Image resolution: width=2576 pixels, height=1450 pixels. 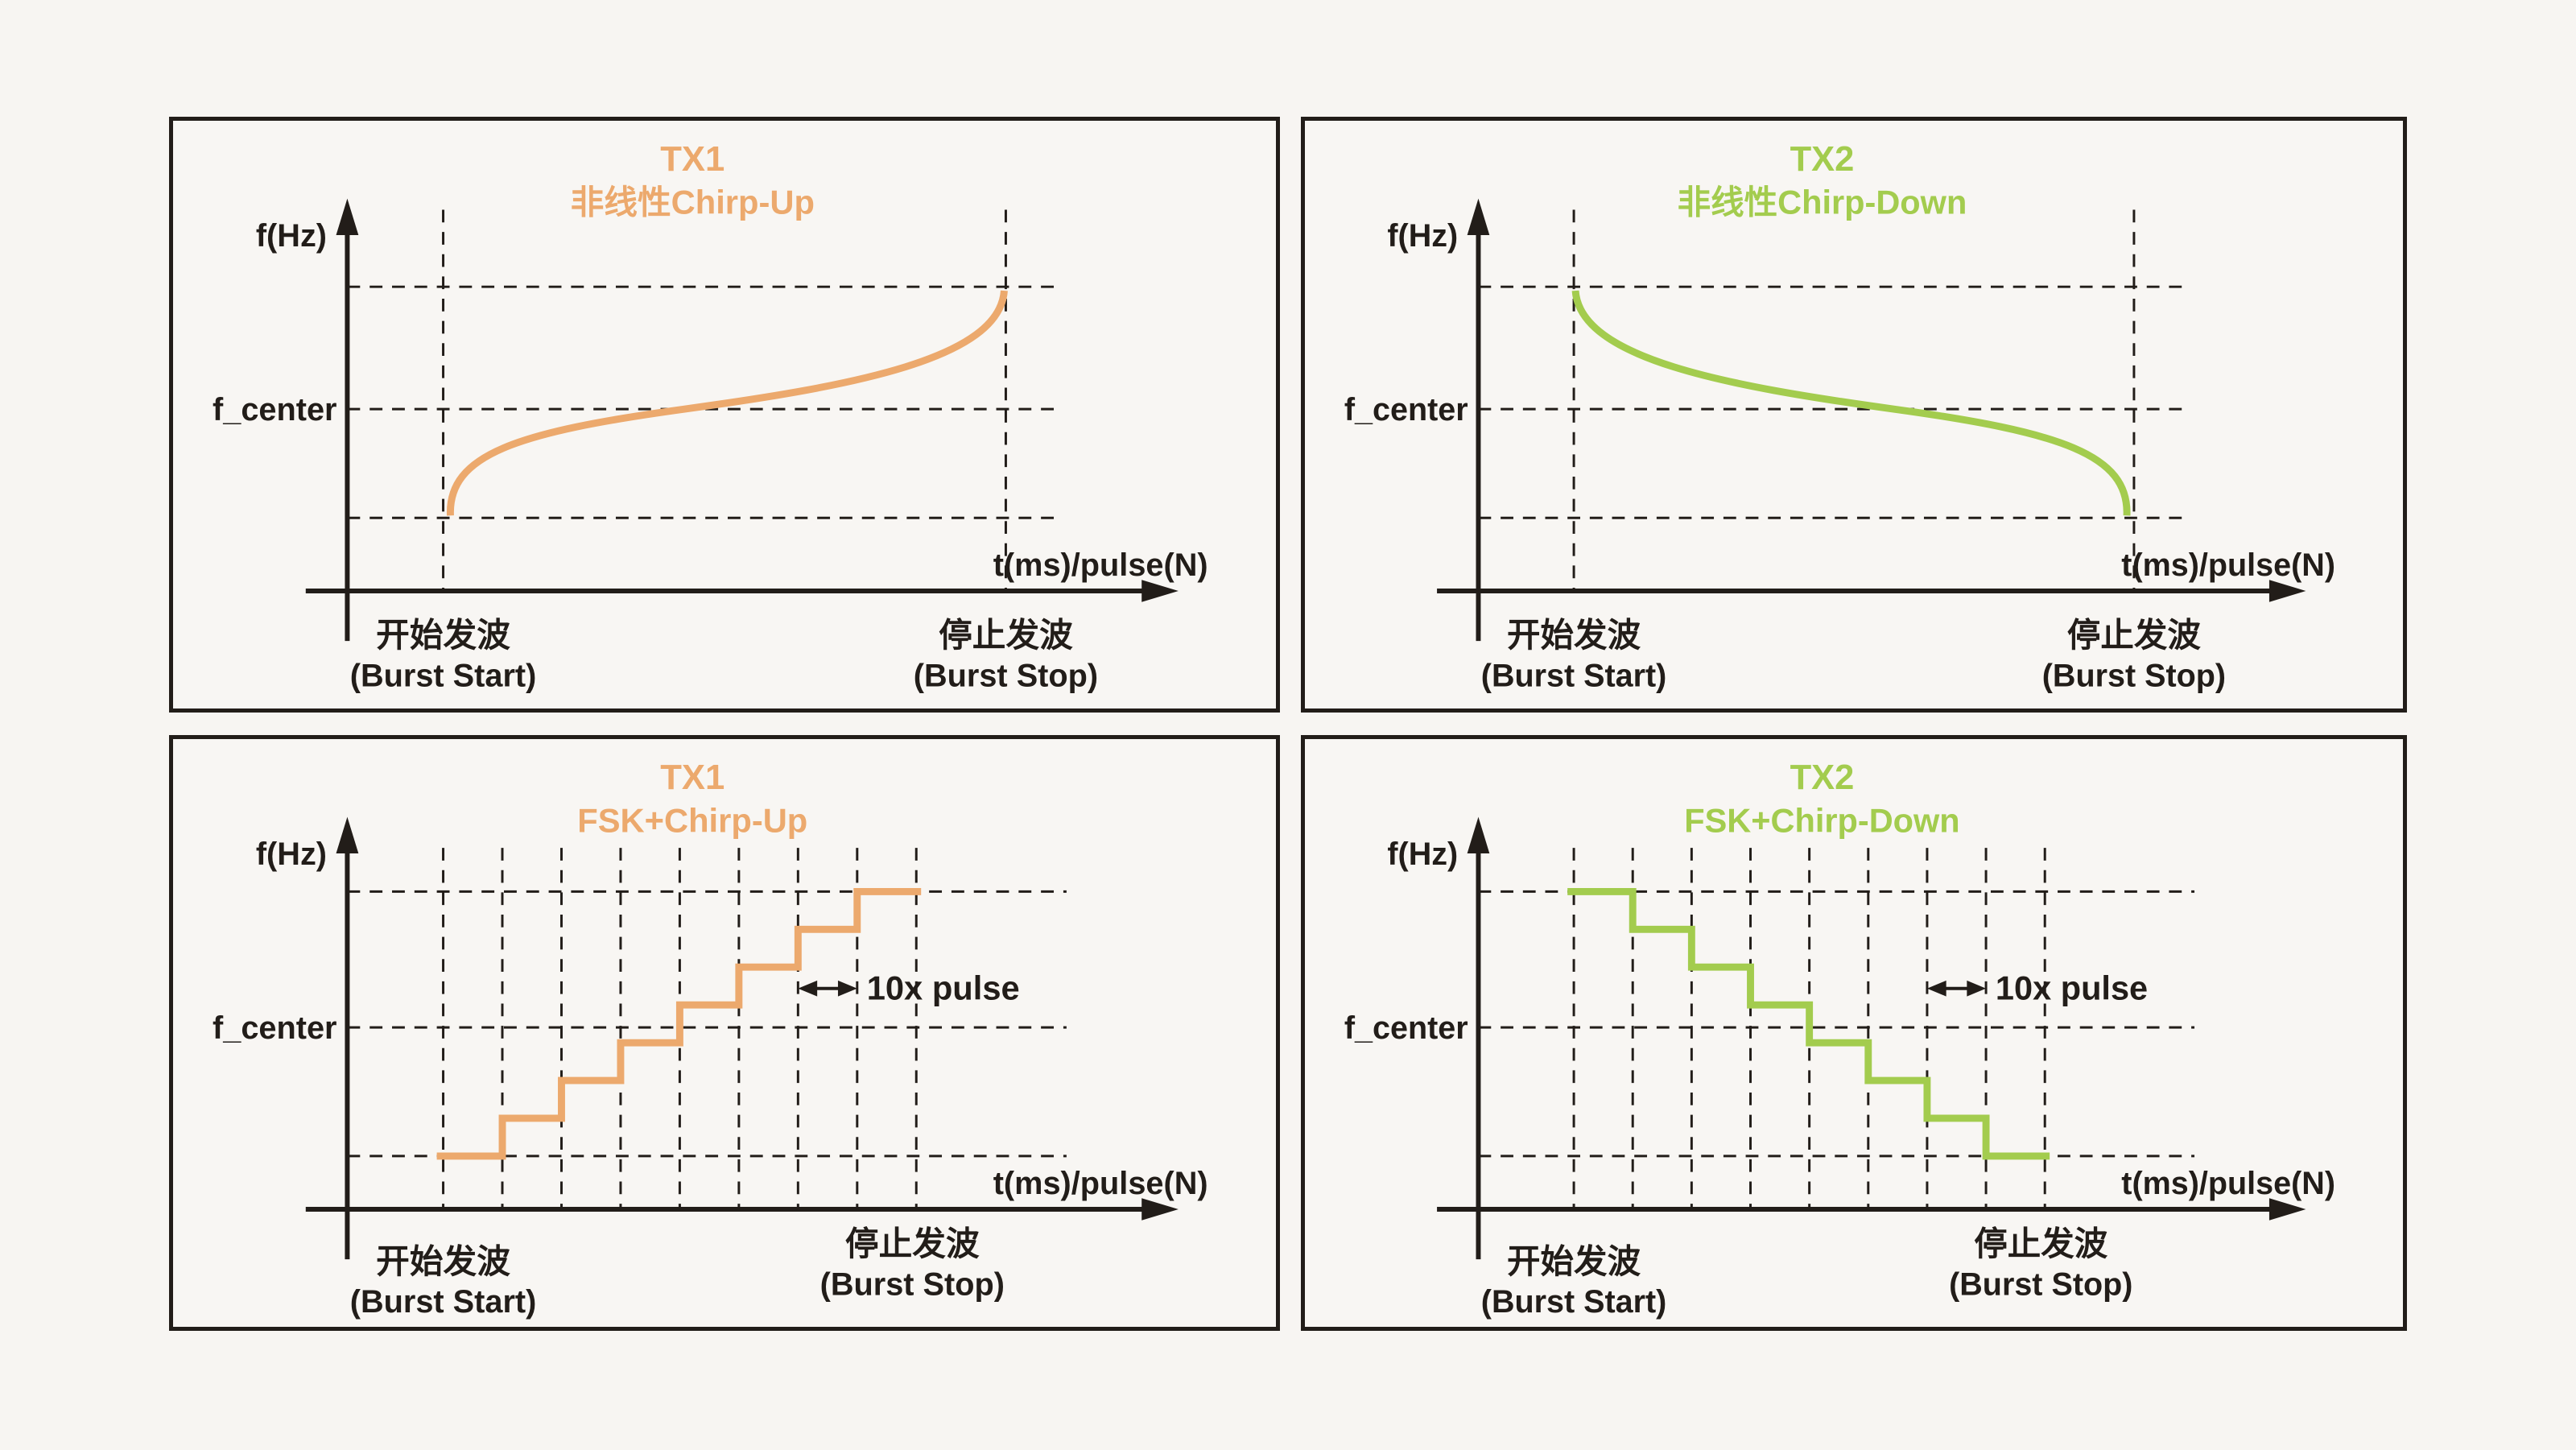 What do you see at coordinates (1821, 820) in the screenshot?
I see `panel-title-line2: FSK+Chirp-Down` at bounding box center [1821, 820].